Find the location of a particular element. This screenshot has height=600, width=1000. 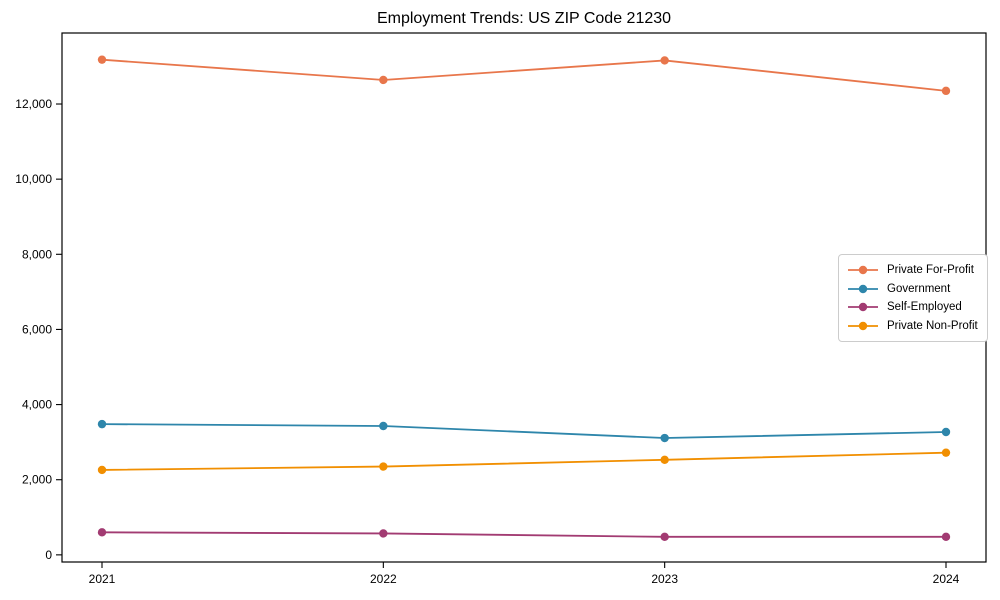

legend-item-private-non-profit: Private Non-Profit is located at coordinates (913, 326).